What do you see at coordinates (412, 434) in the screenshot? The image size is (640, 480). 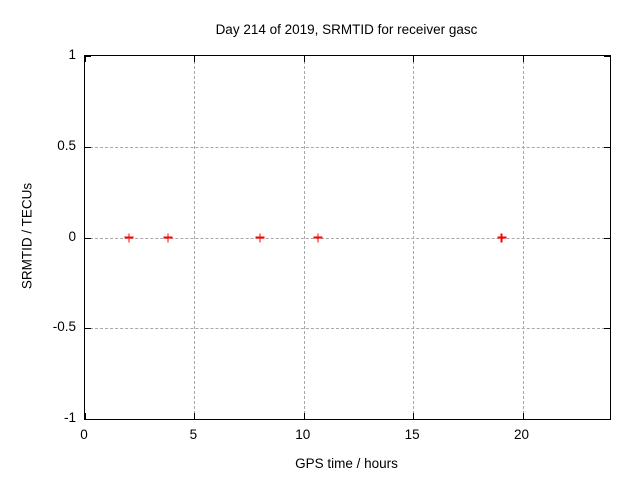 I see `x-tick-label: 15` at bounding box center [412, 434].